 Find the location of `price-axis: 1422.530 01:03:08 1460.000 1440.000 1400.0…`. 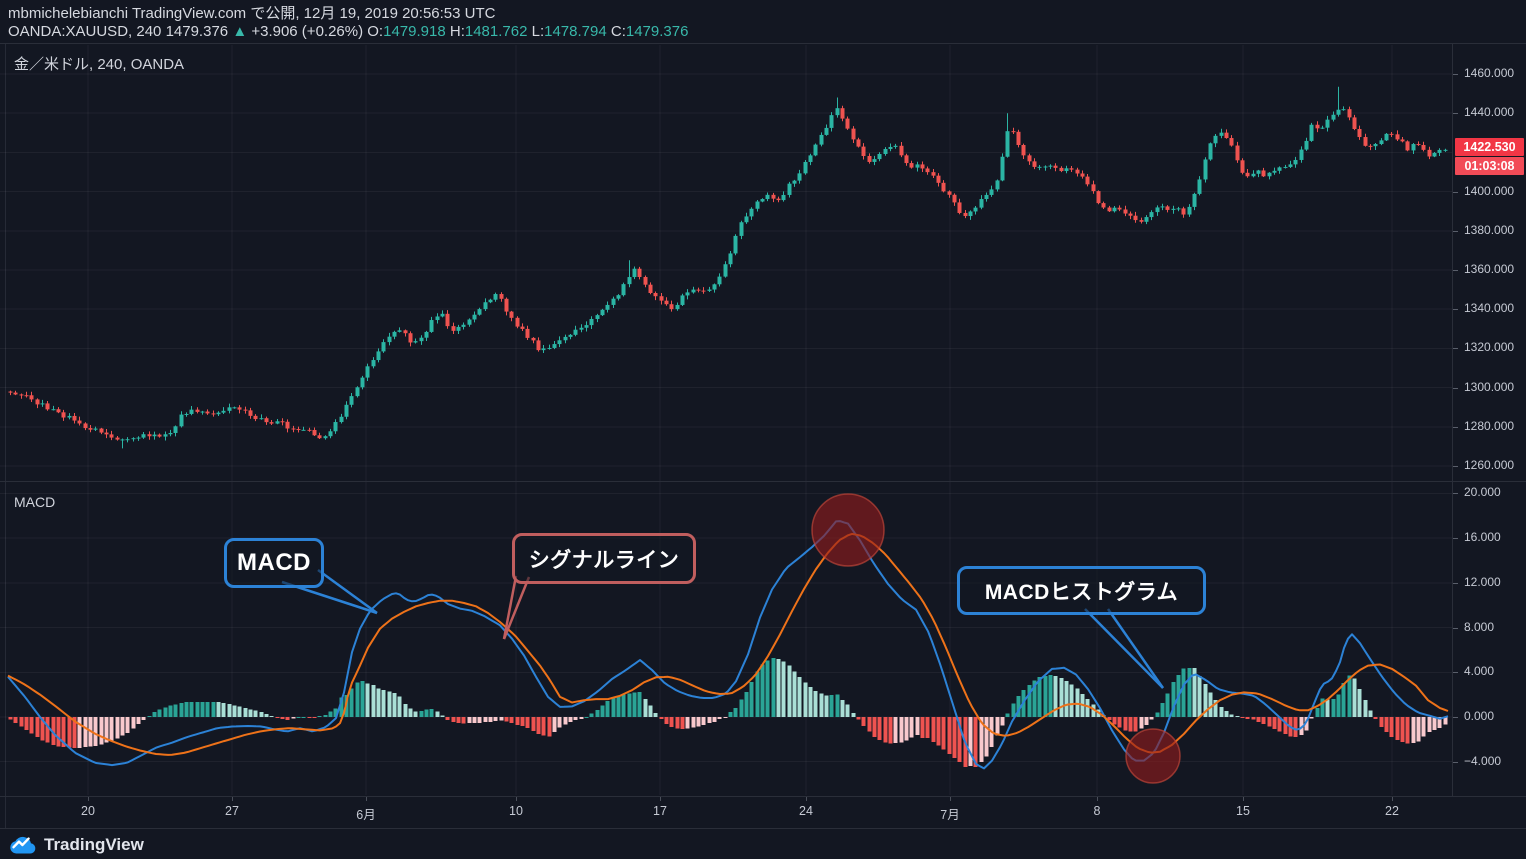

price-axis: 1422.530 01:03:08 1460.000 1440.000 1400.0… is located at coordinates (1489, 420).